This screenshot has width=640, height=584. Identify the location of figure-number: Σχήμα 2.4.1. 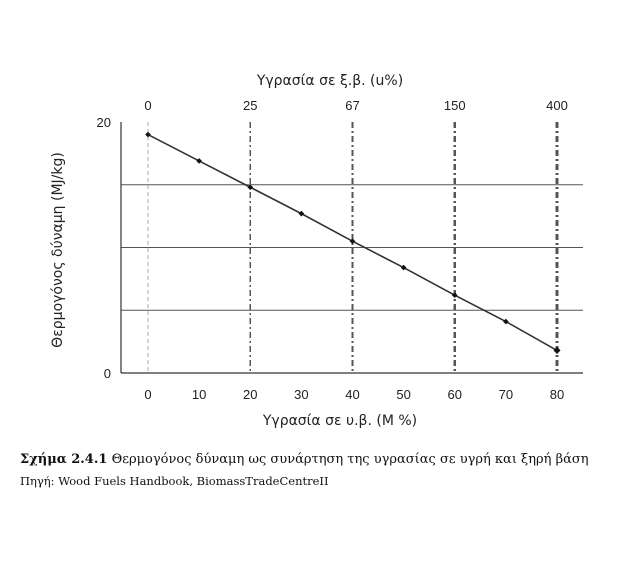
(64, 459).